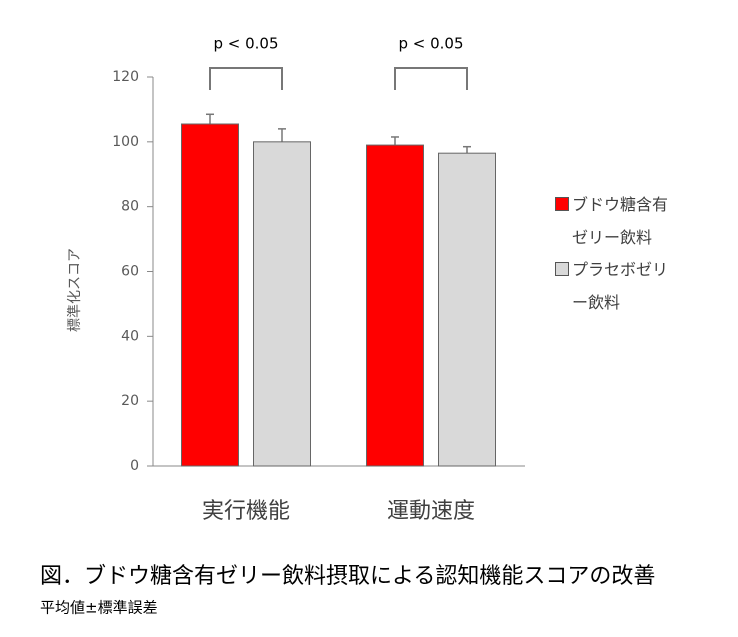 The image size is (738, 637). Describe the element at coordinates (246, 511) in the screenshot. I see `x-tick-label: 実行機能` at that location.